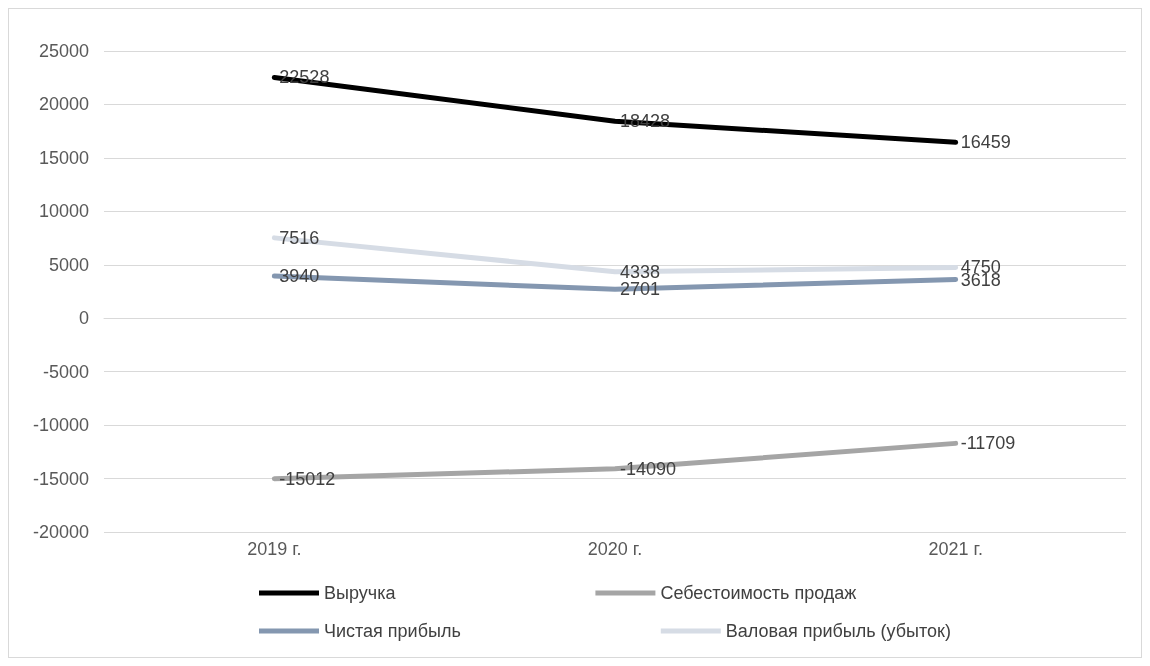 The width and height of the screenshot is (1150, 666). Describe the element at coordinates (63, 211) in the screenshot. I see `y-tick-label: 10000` at that location.